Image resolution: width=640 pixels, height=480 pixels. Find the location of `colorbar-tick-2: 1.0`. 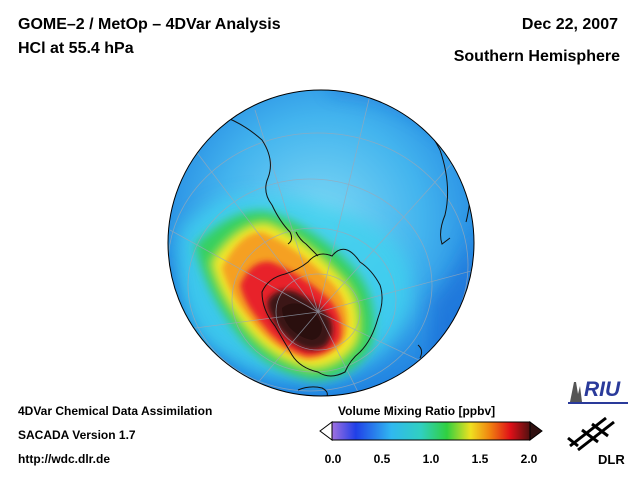

colorbar-tick-2: 1.0 is located at coordinates (431, 459).